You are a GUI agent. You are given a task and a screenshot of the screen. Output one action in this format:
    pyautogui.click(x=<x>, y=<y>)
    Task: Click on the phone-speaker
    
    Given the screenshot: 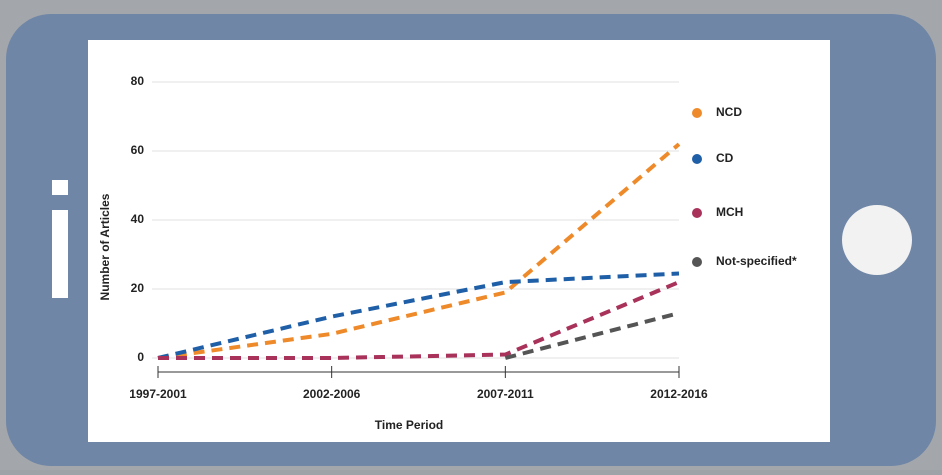 What is the action you would take?
    pyautogui.click(x=60, y=254)
    